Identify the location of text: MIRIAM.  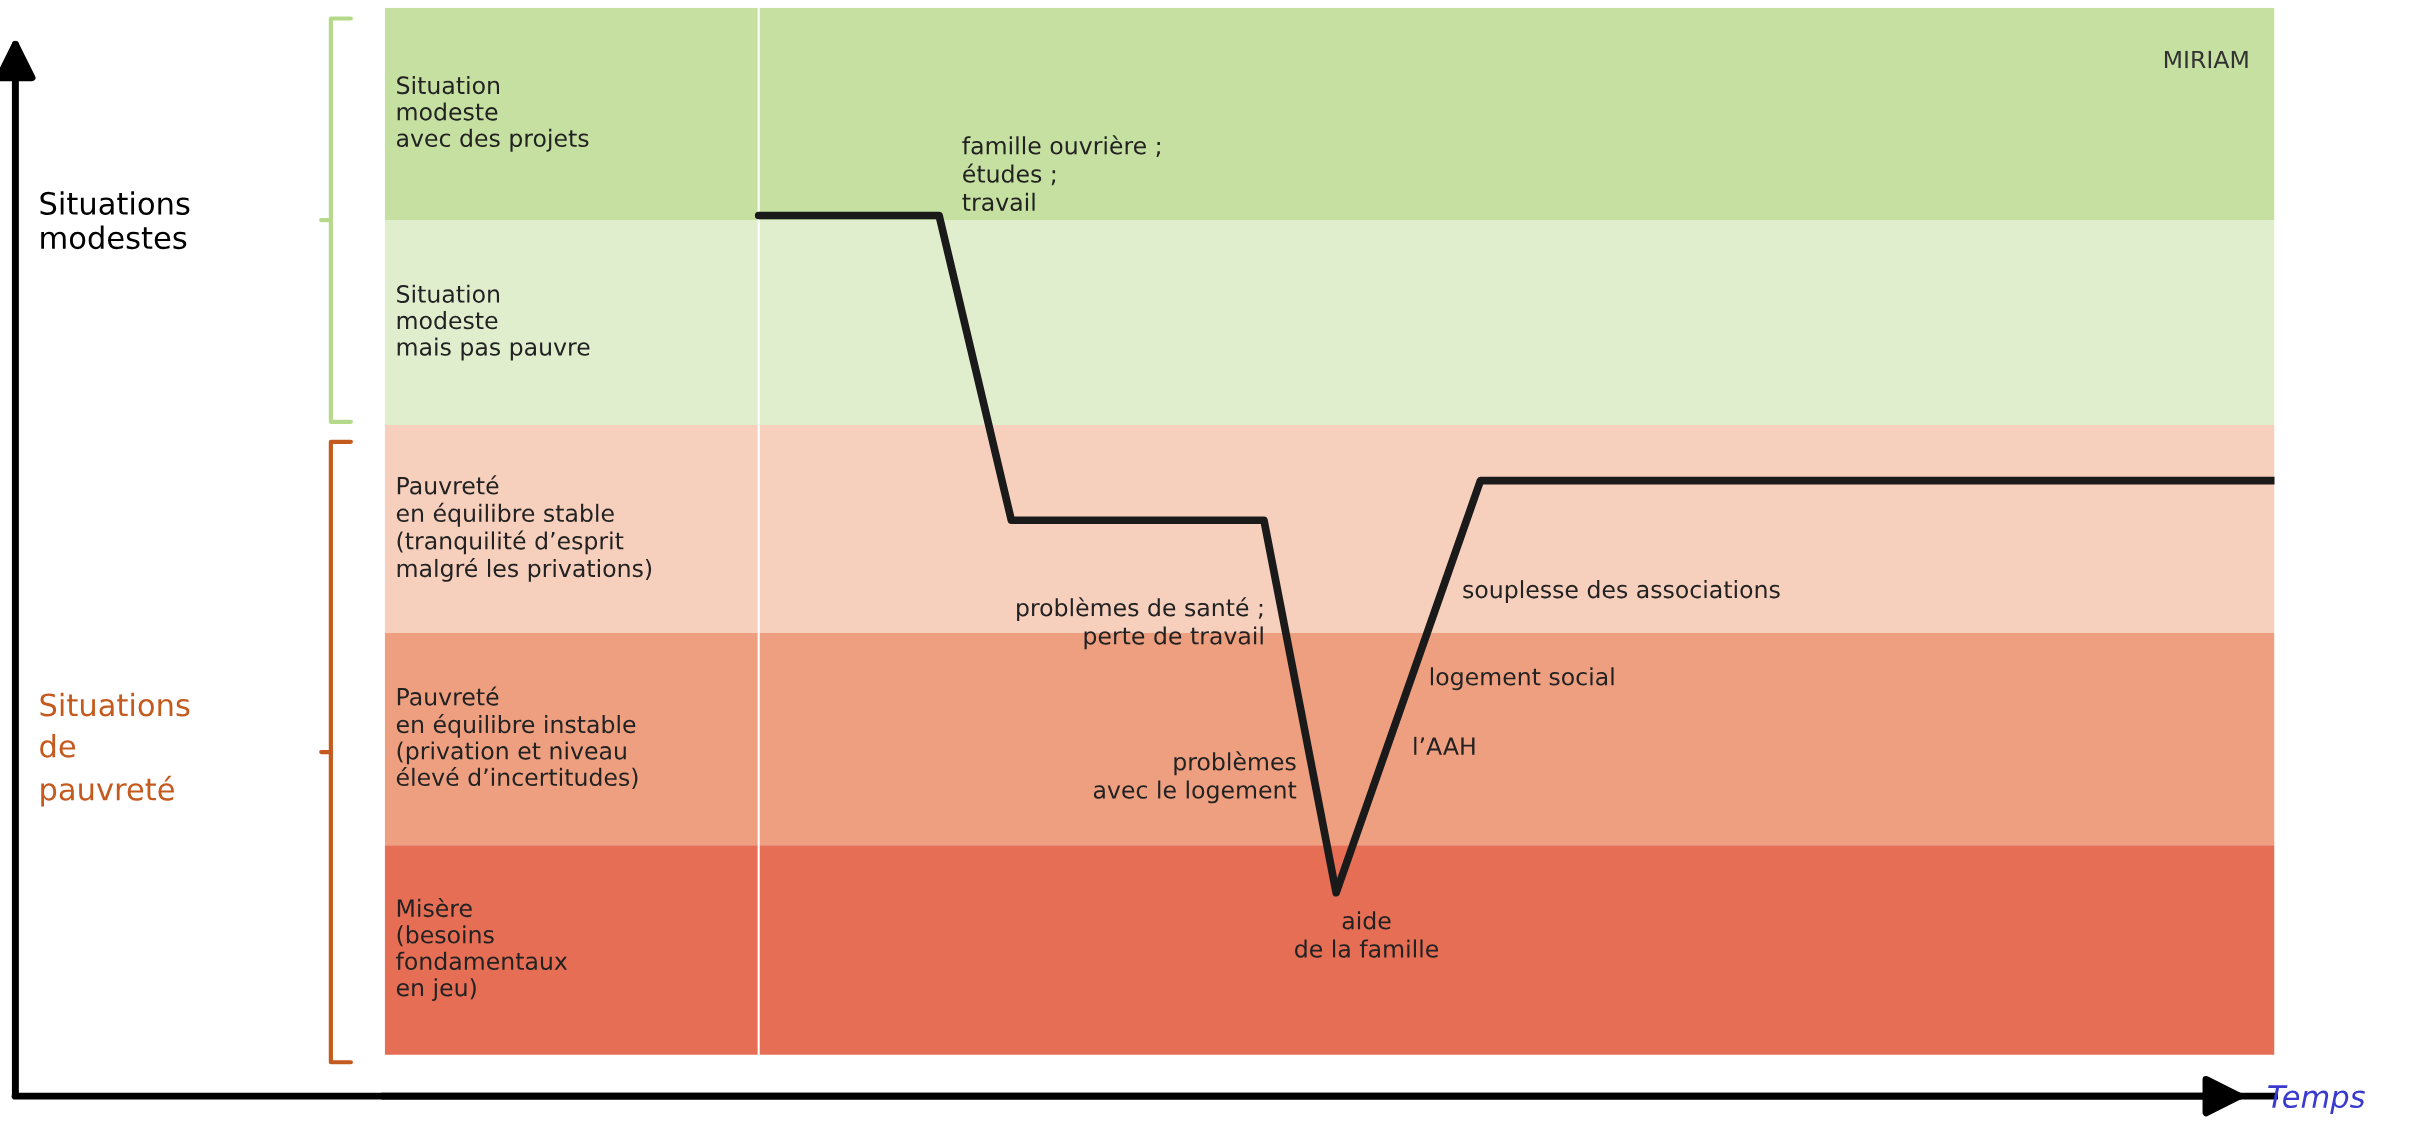
(2206, 59).